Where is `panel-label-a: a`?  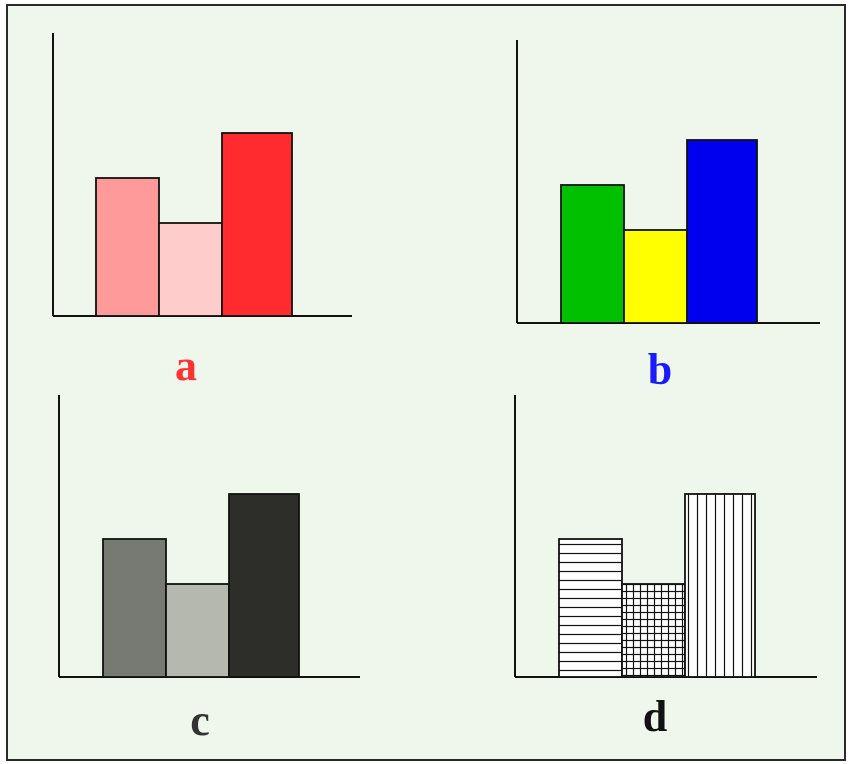 panel-label-a: a is located at coordinates (186, 365).